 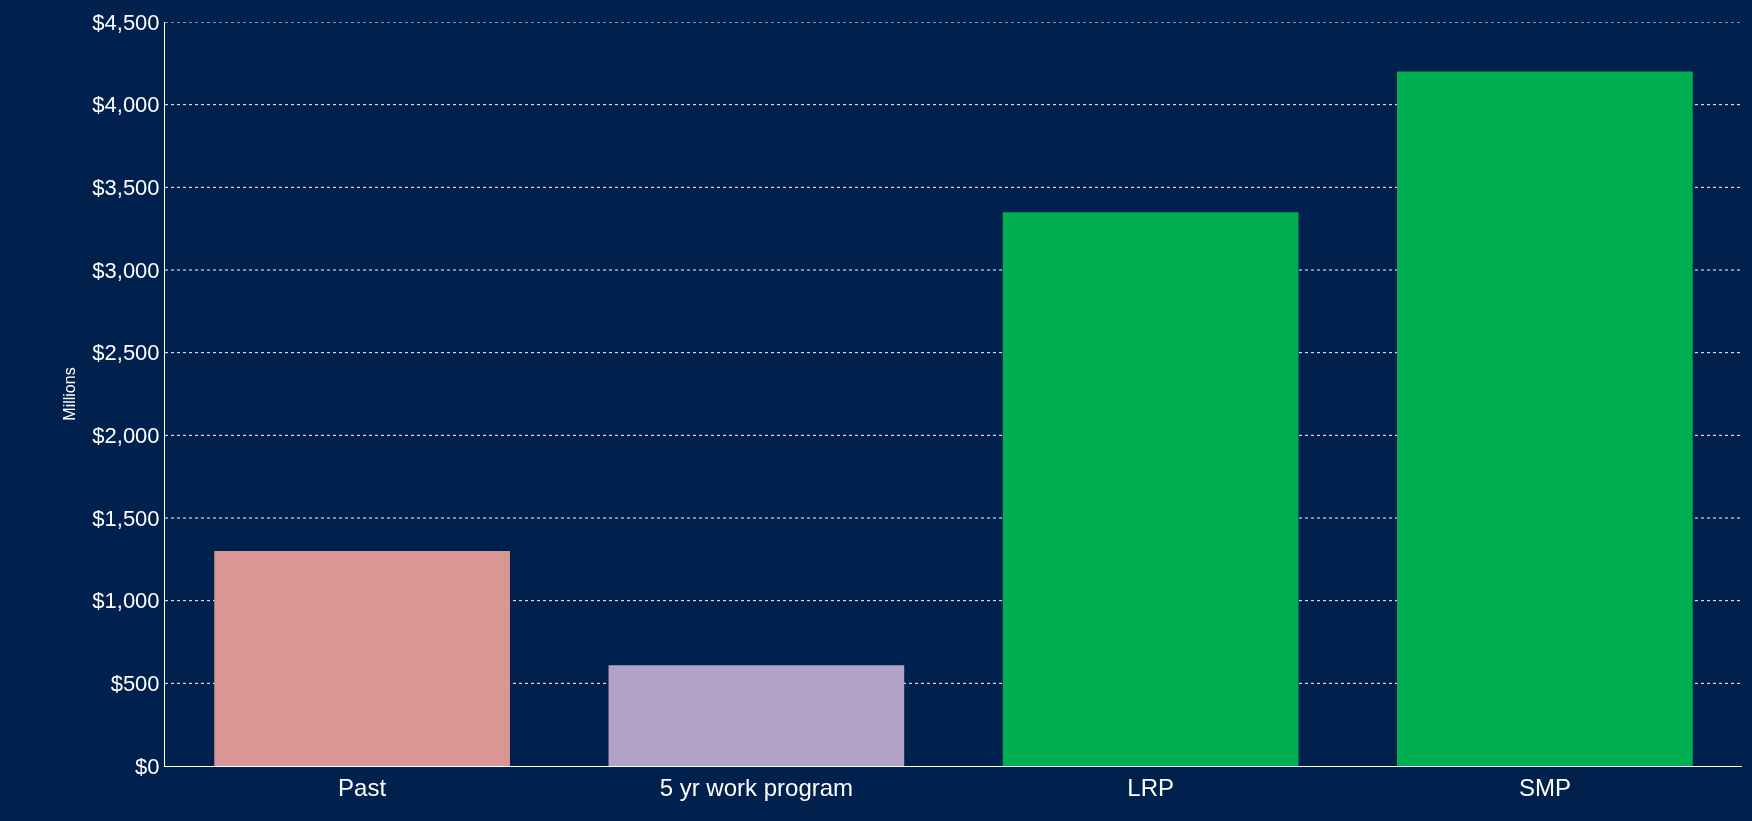 What do you see at coordinates (126, 601) in the screenshot?
I see `y-tick-label: $1,000` at bounding box center [126, 601].